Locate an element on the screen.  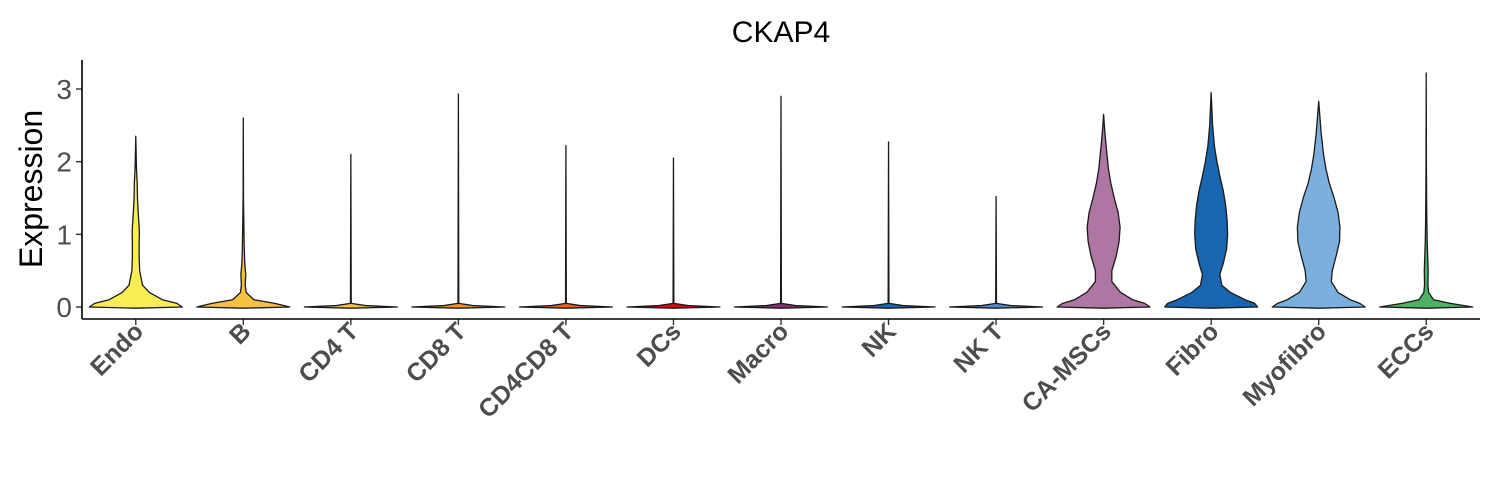
y-tick-label: 3 is located at coordinates (64, 89).